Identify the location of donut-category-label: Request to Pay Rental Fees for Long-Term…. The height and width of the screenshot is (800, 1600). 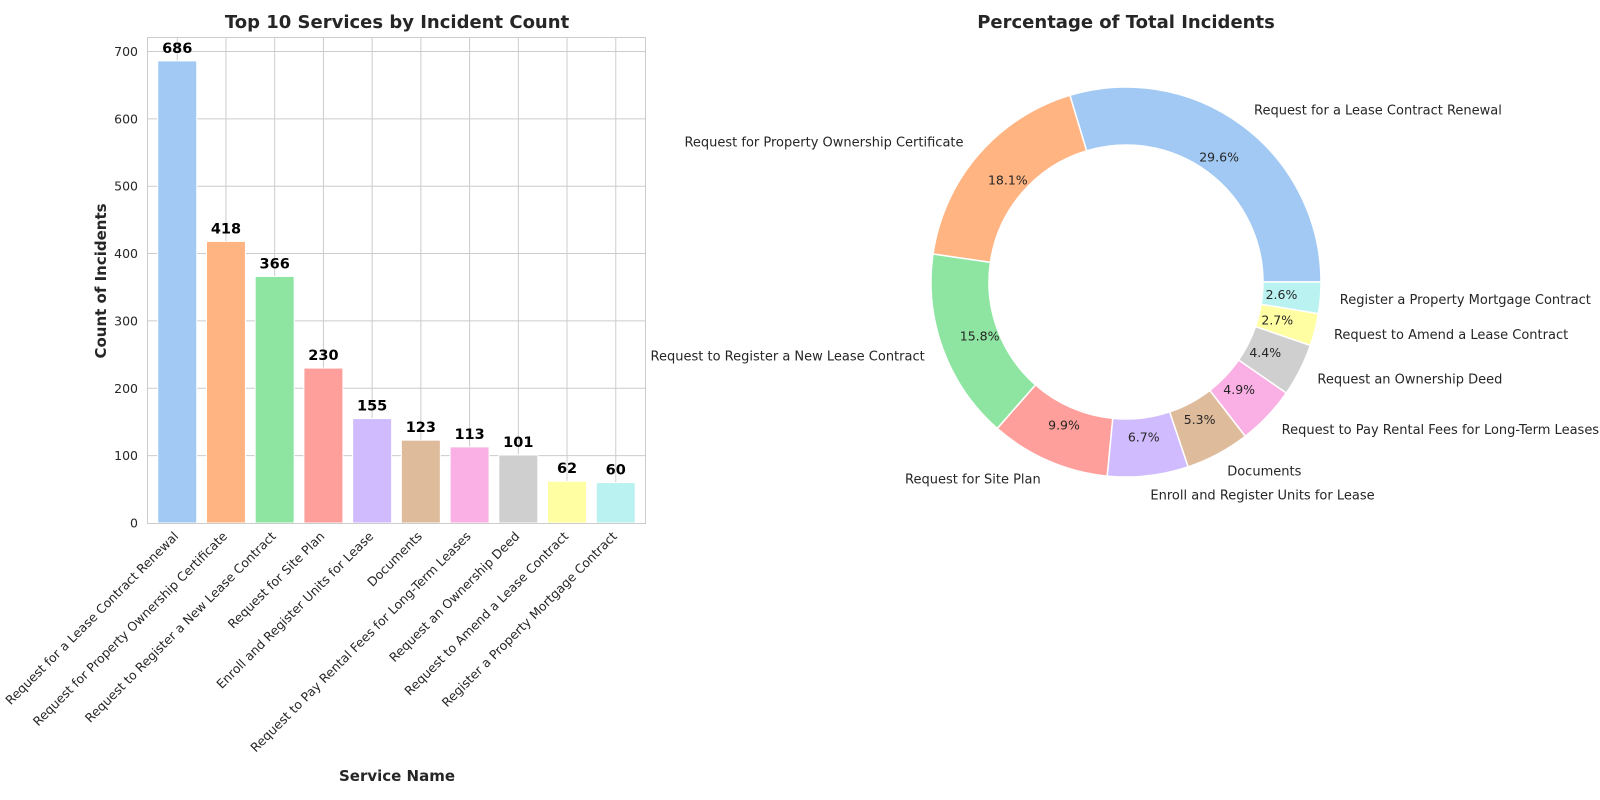
(1441, 430).